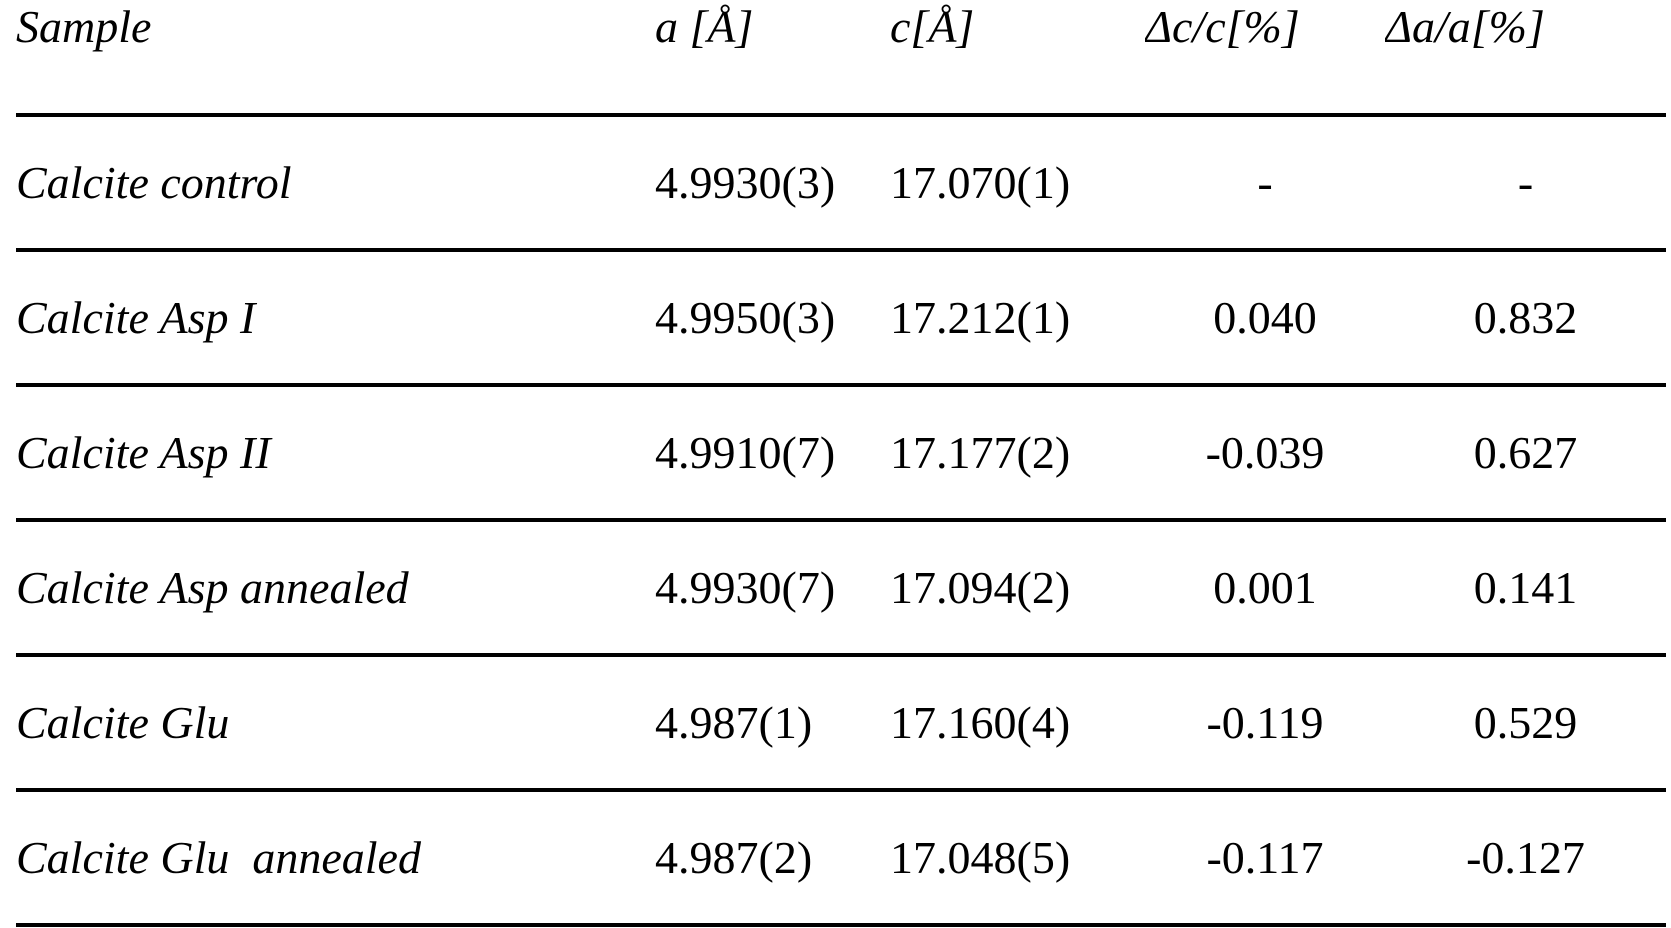 The width and height of the screenshot is (1671, 928). I want to click on c-value-cell: 17.094(2), so click(1017, 588).